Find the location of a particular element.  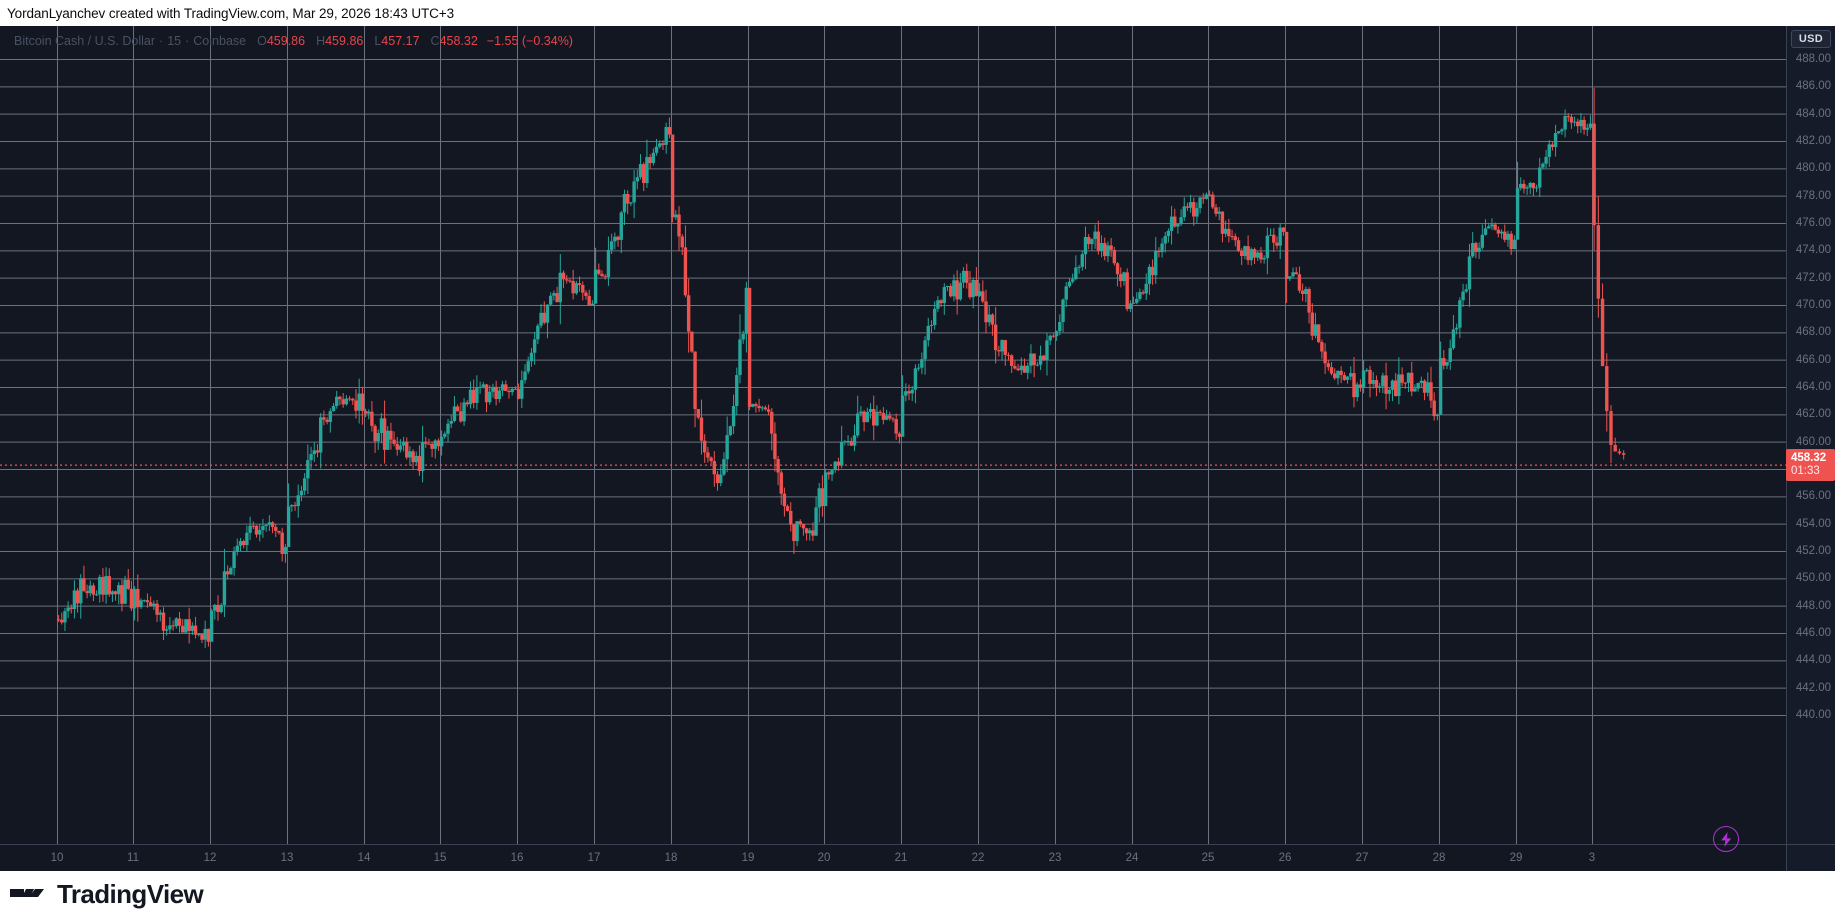

price-axis-tick: 474.00 is located at coordinates (1813, 250).